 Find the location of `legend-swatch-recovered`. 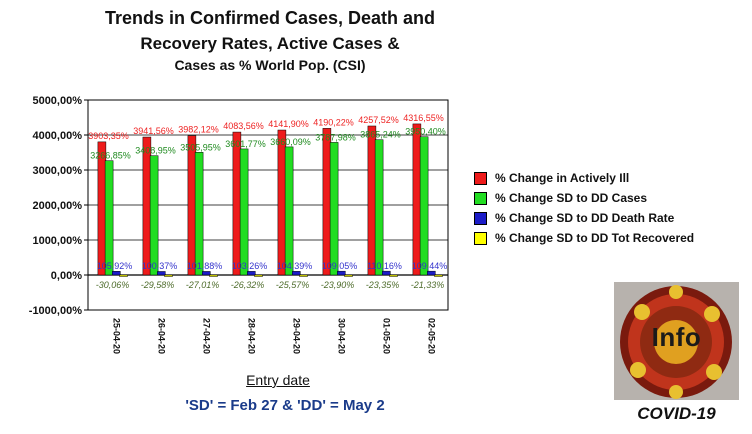

legend-swatch-recovered is located at coordinates (480, 238).